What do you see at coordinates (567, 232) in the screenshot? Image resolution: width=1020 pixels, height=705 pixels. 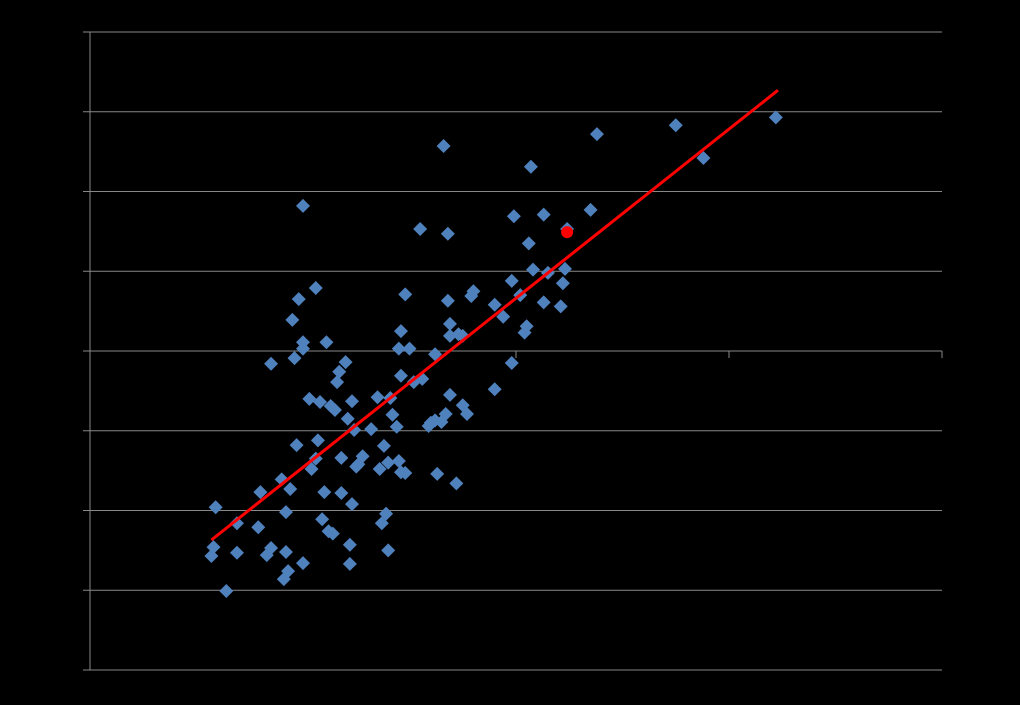 I see `highlight-point` at bounding box center [567, 232].